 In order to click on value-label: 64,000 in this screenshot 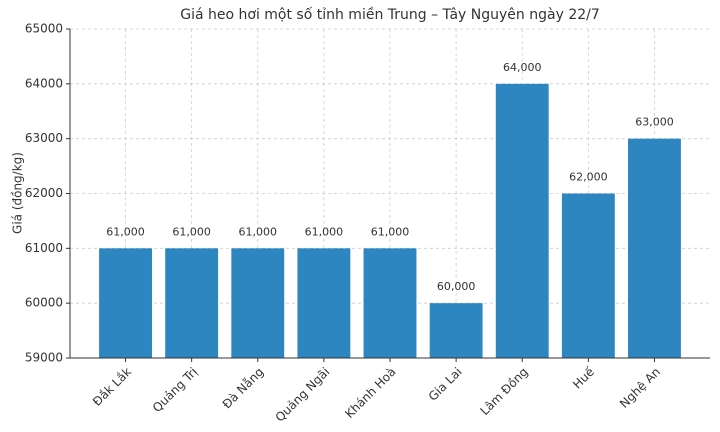, I will do `click(522, 67)`.